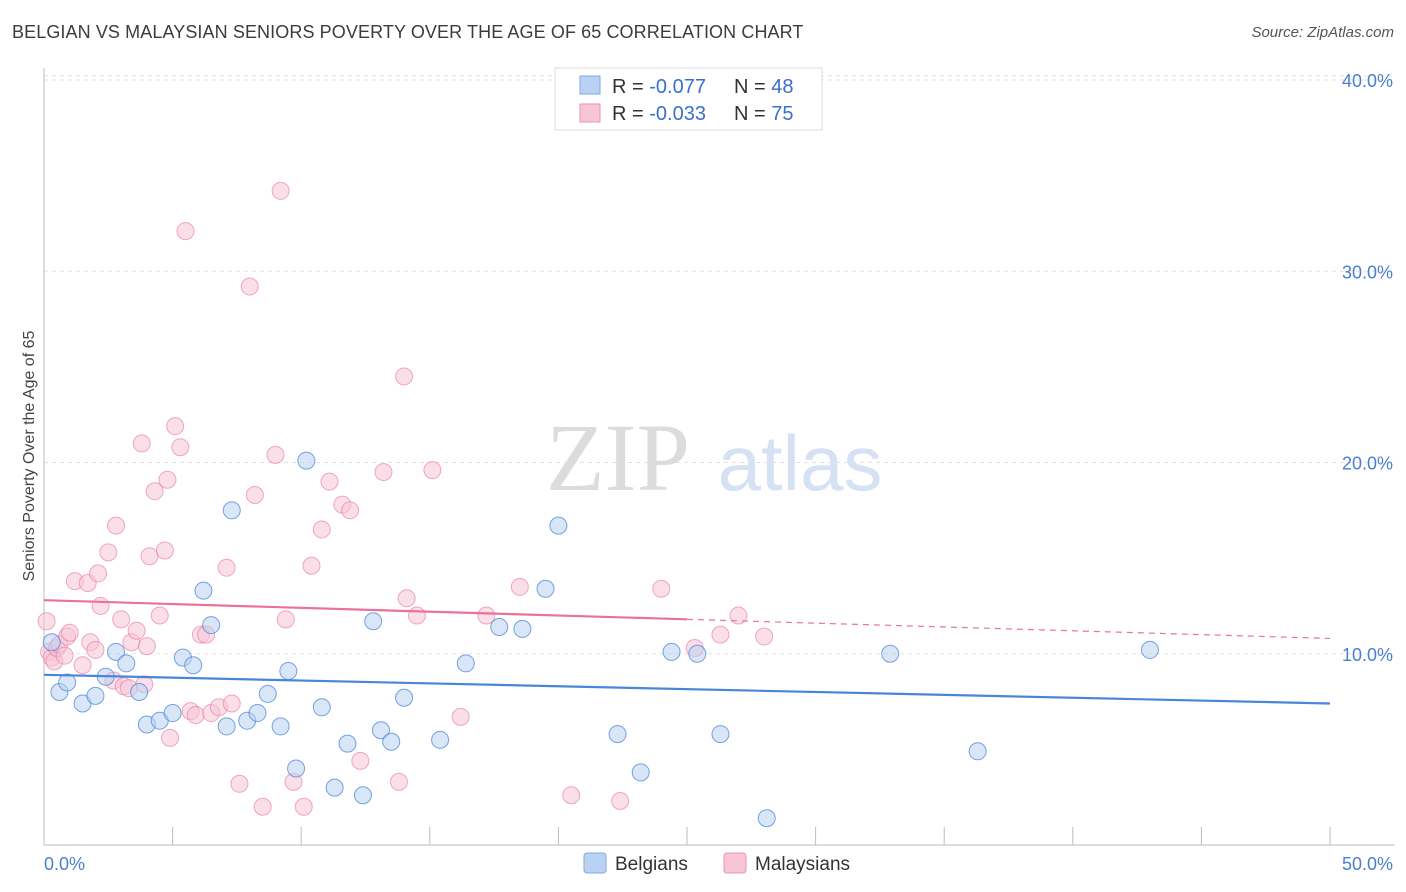 This screenshot has width=1406, height=892. Describe the element at coordinates (800, 463) in the screenshot. I see `watermark-atlas: atlas` at that location.